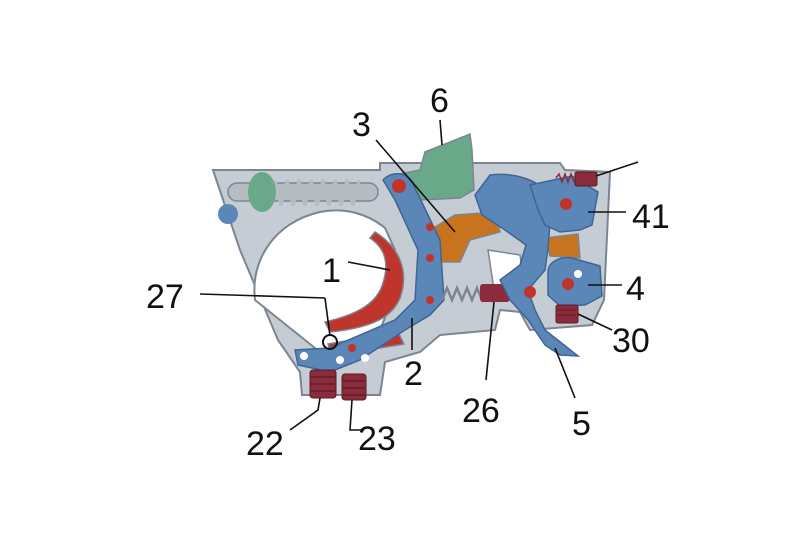  I want to click on part-4-lever, so click(575, 281).